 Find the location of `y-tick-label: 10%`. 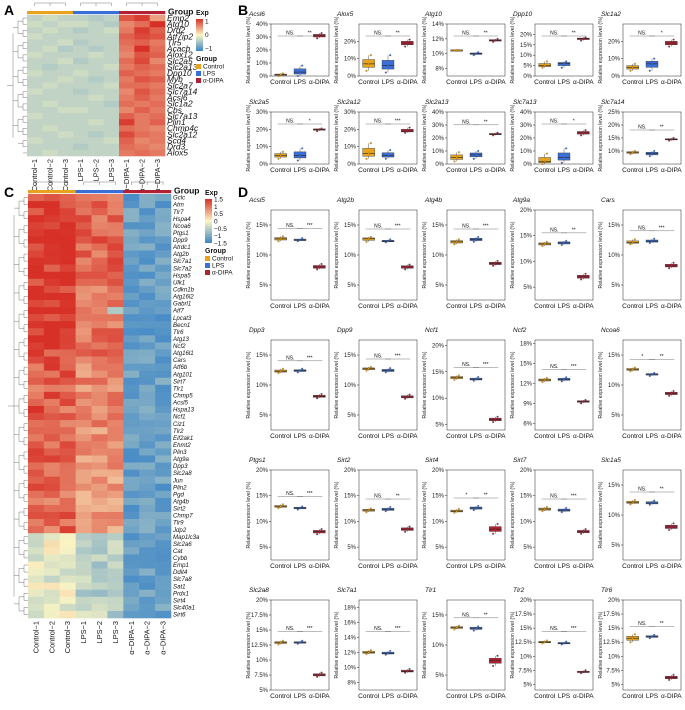

y-tick-label: 10% is located at coordinates (262, 661).